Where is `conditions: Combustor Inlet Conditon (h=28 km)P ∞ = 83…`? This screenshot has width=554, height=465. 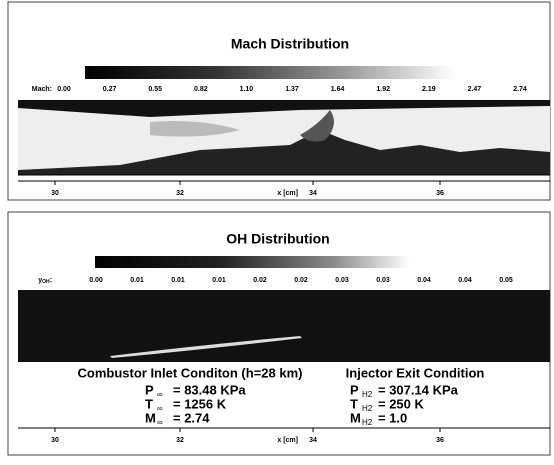 conditions: Combustor Inlet Conditon (h=28 km)P ∞ = 83… is located at coordinates (281, 396).